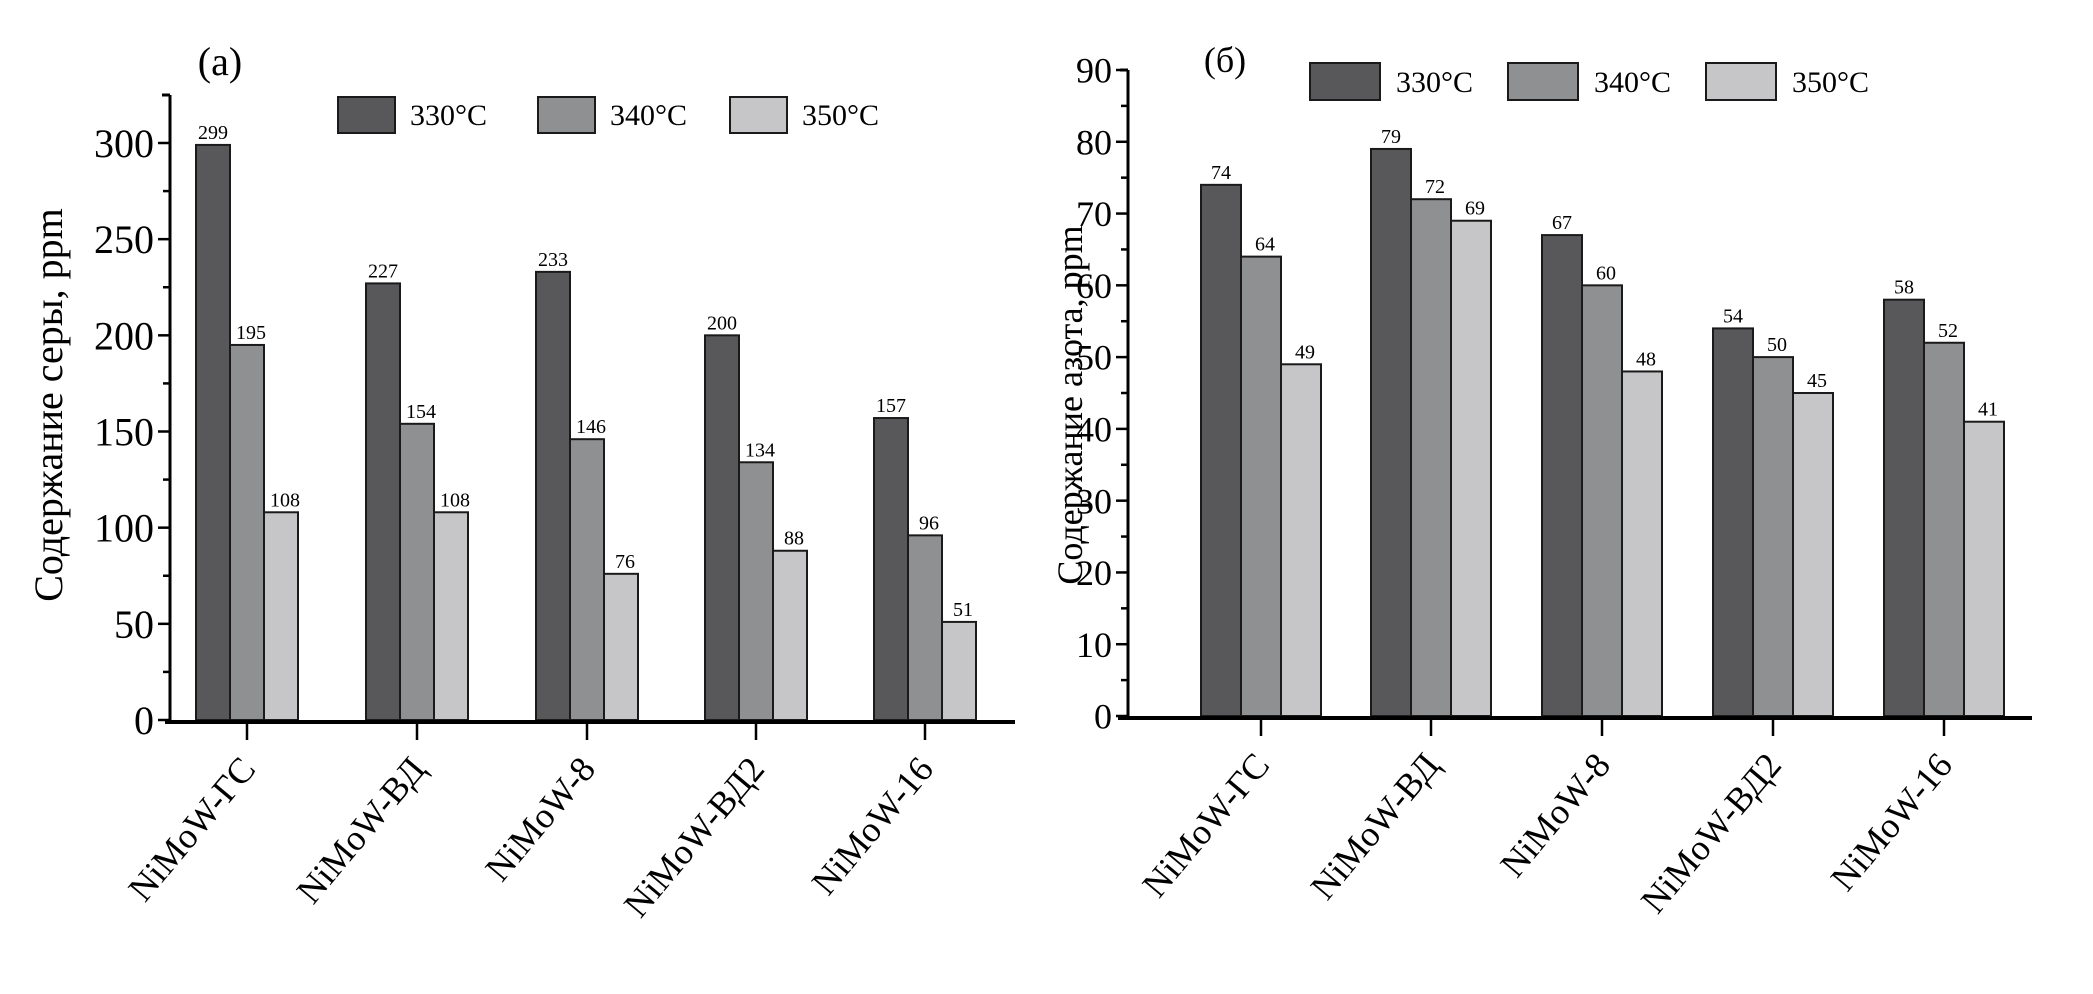  Describe the element at coordinates (251, 333) in the screenshot. I see `data-label: 195` at that location.